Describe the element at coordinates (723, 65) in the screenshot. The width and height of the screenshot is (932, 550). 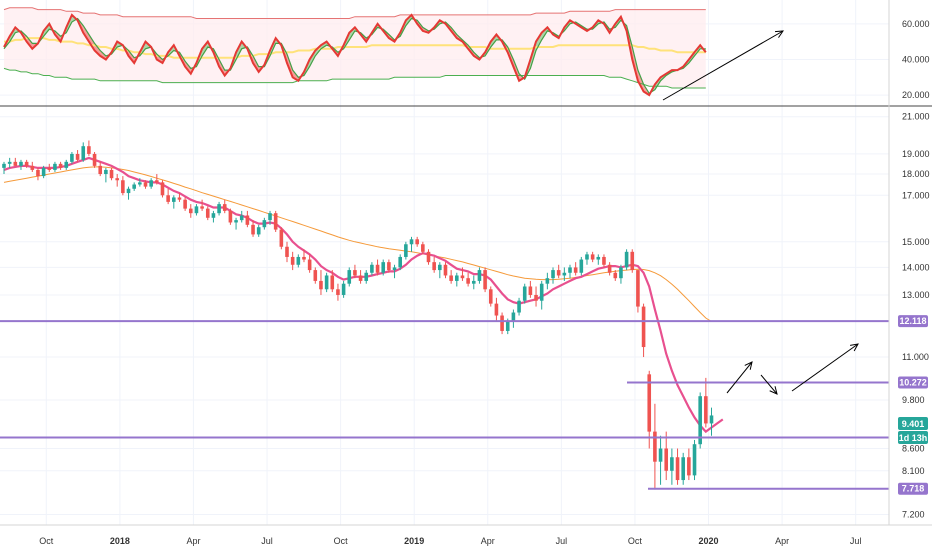
I see `osc-trend-arrow` at that location.